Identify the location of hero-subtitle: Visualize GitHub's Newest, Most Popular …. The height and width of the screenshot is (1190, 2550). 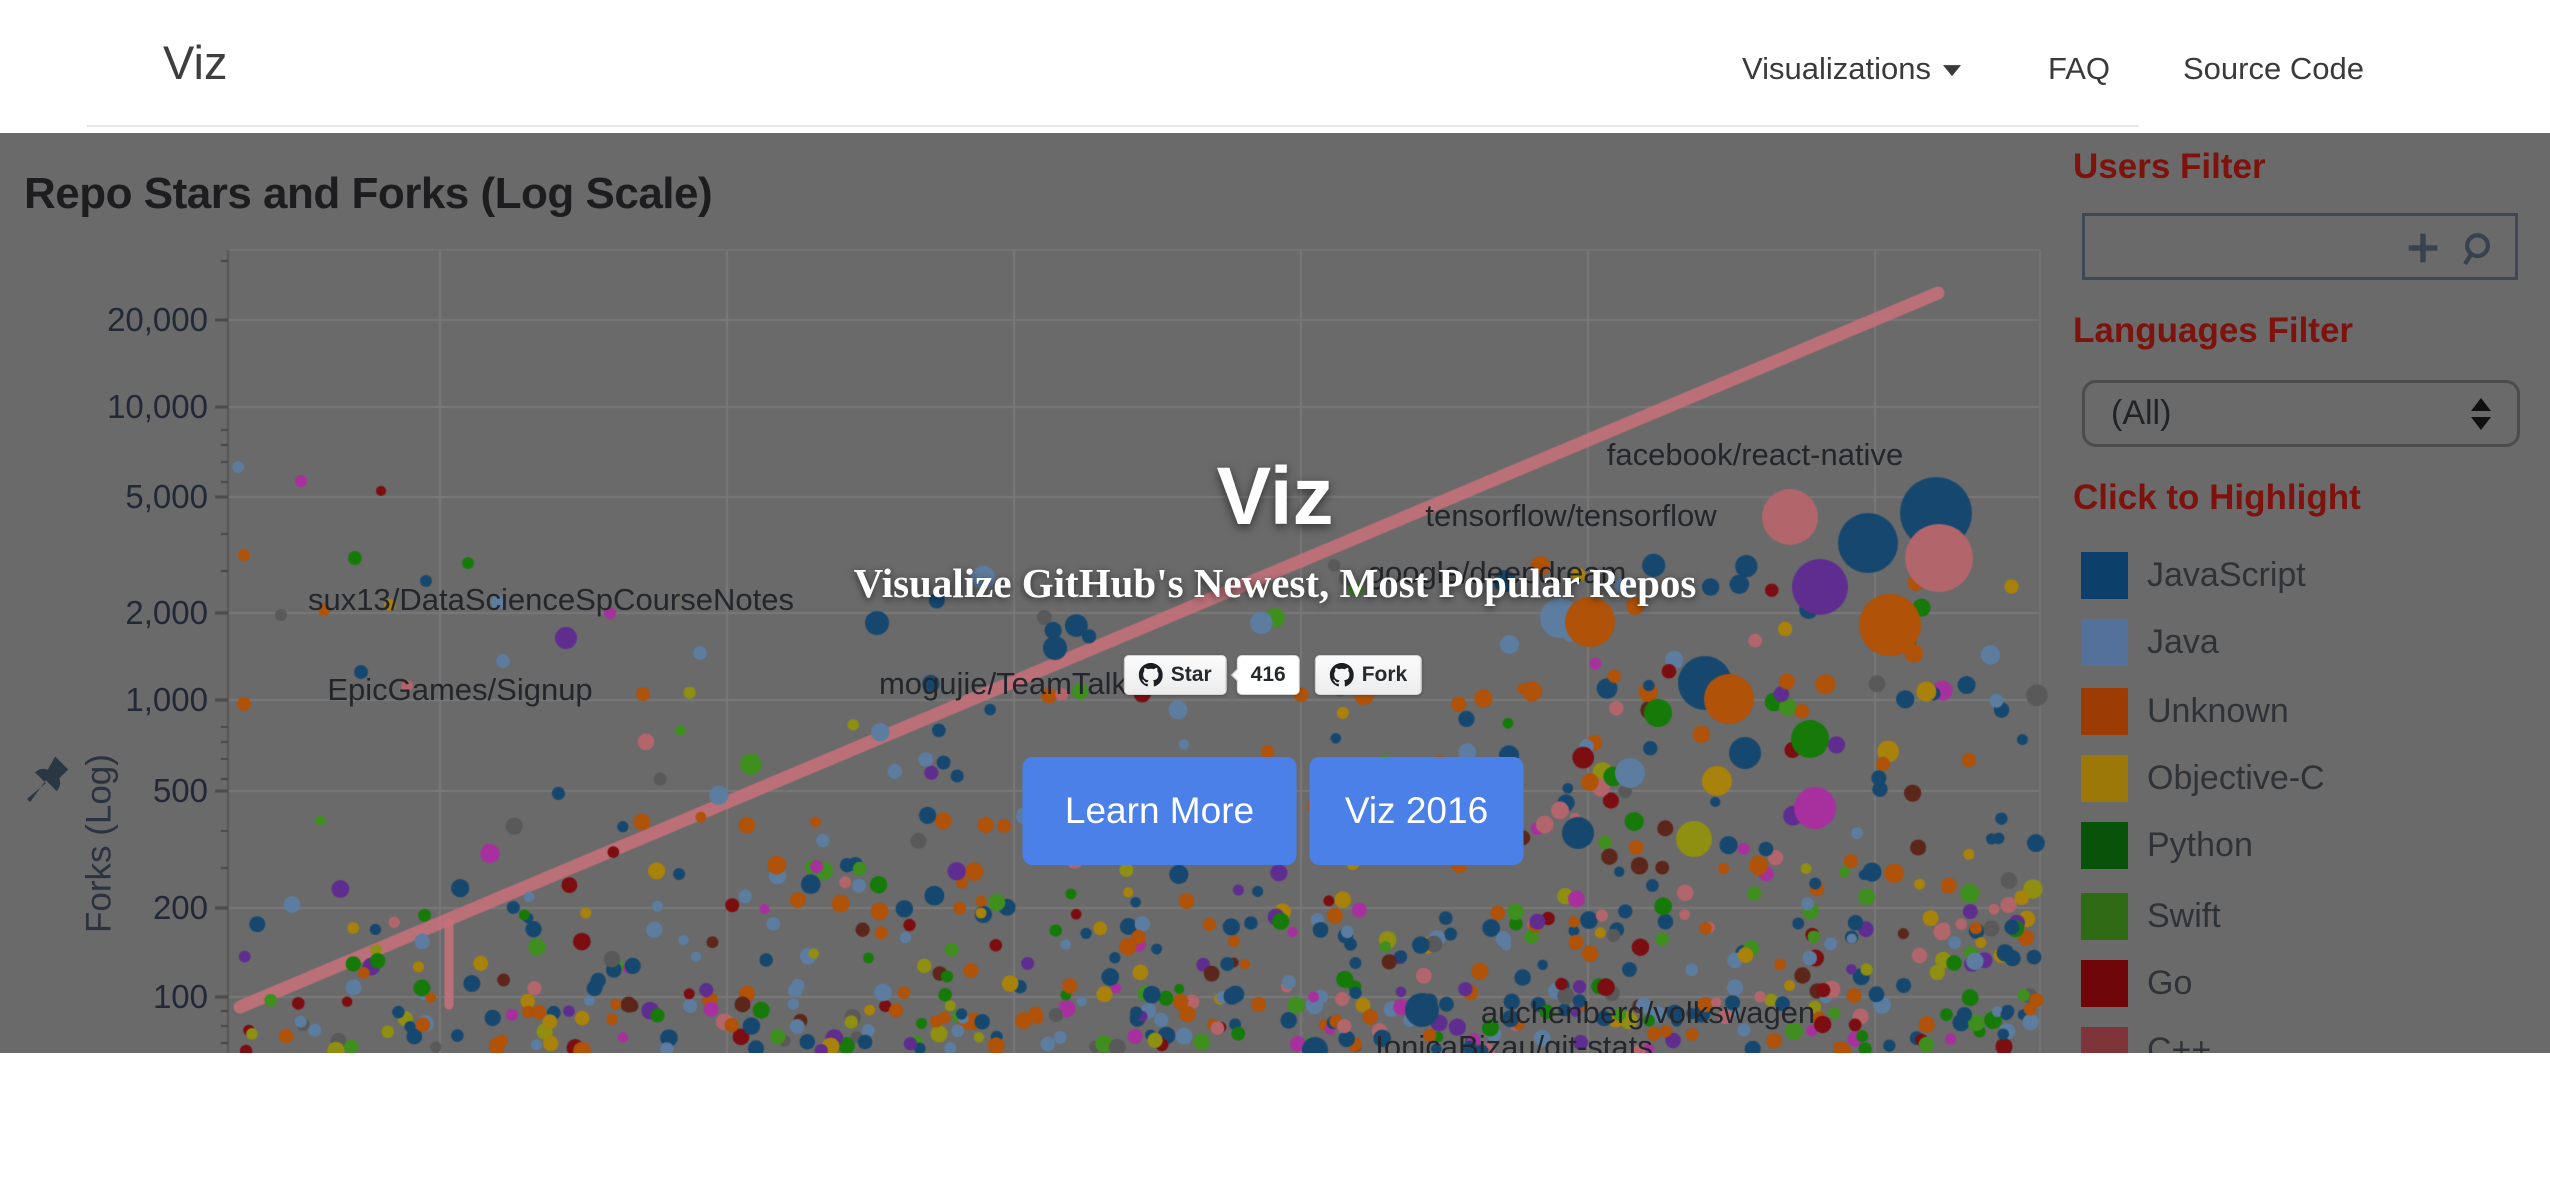
(1275, 583).